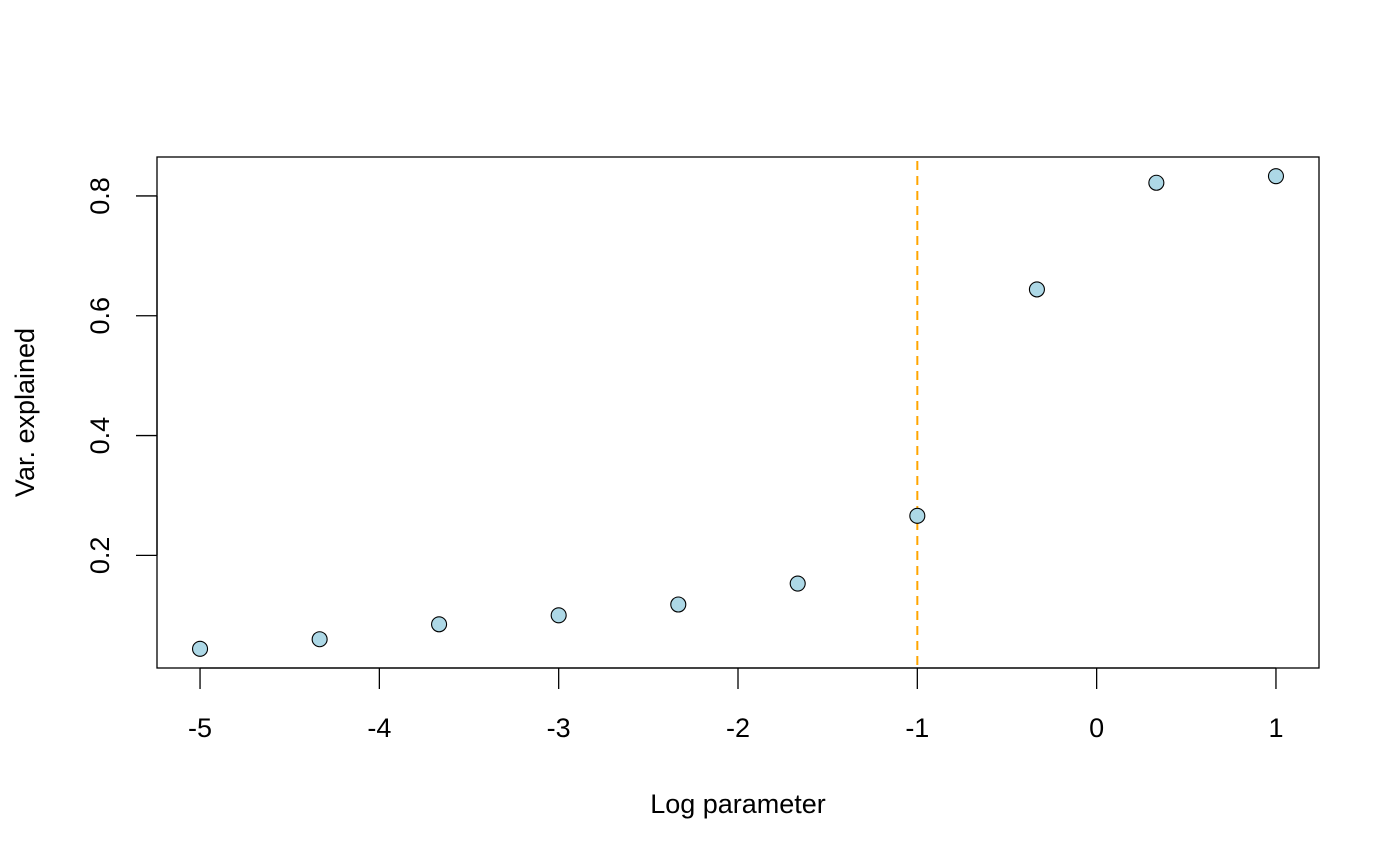 This screenshot has width=1400, height=865. I want to click on x-tick-label-0: -5, so click(200, 728).